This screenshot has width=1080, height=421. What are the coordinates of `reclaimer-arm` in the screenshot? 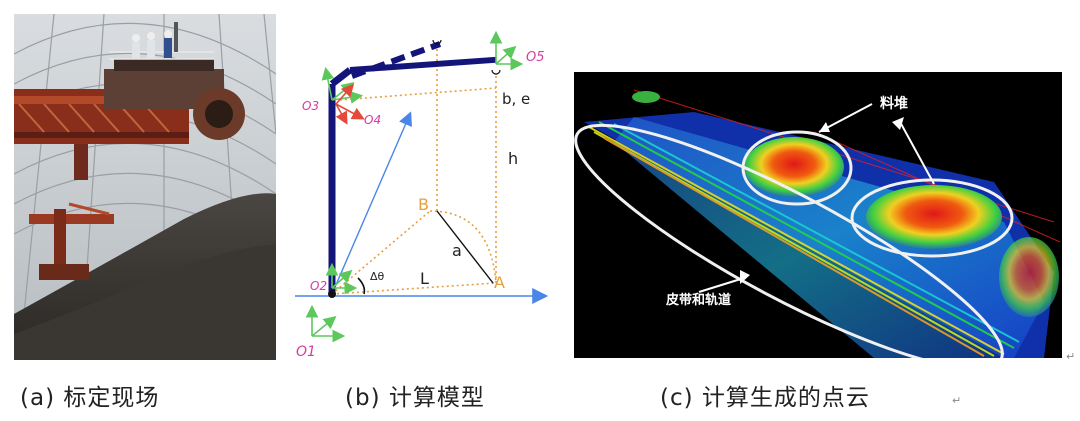 It's located at (412, 167).